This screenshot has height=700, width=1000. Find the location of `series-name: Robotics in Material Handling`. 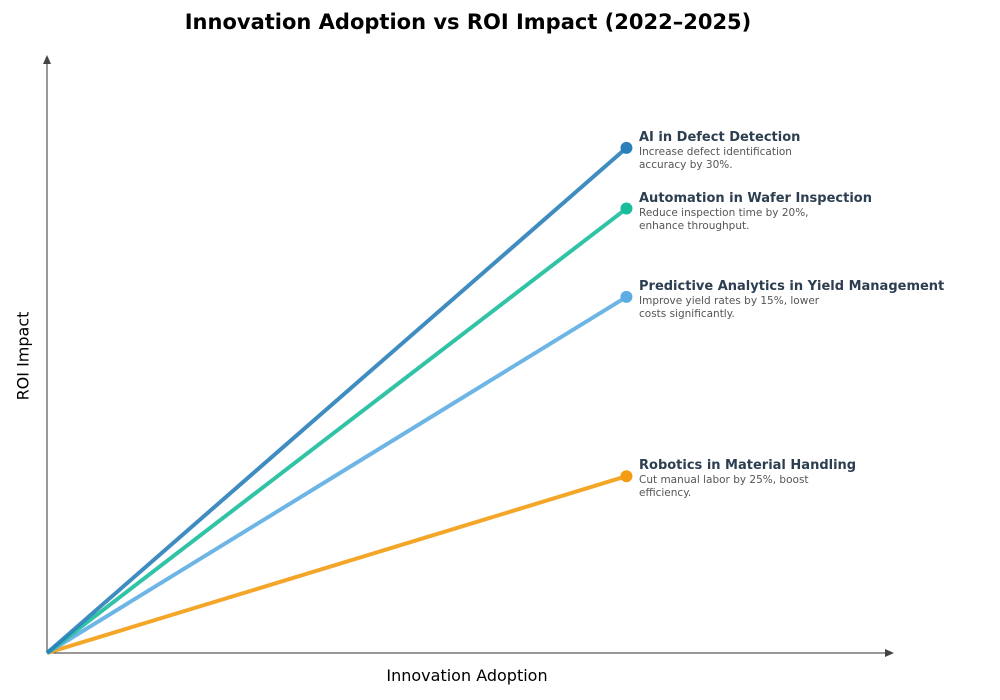

series-name: Robotics in Material Handling is located at coordinates (748, 466).